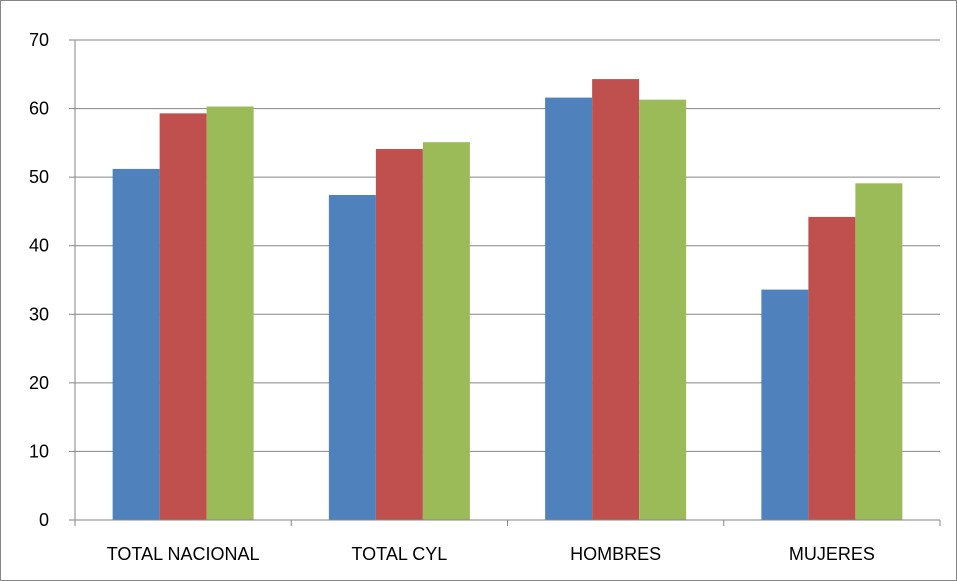 The height and width of the screenshot is (581, 957). I want to click on bar-series-3-total-cyl, so click(446, 331).